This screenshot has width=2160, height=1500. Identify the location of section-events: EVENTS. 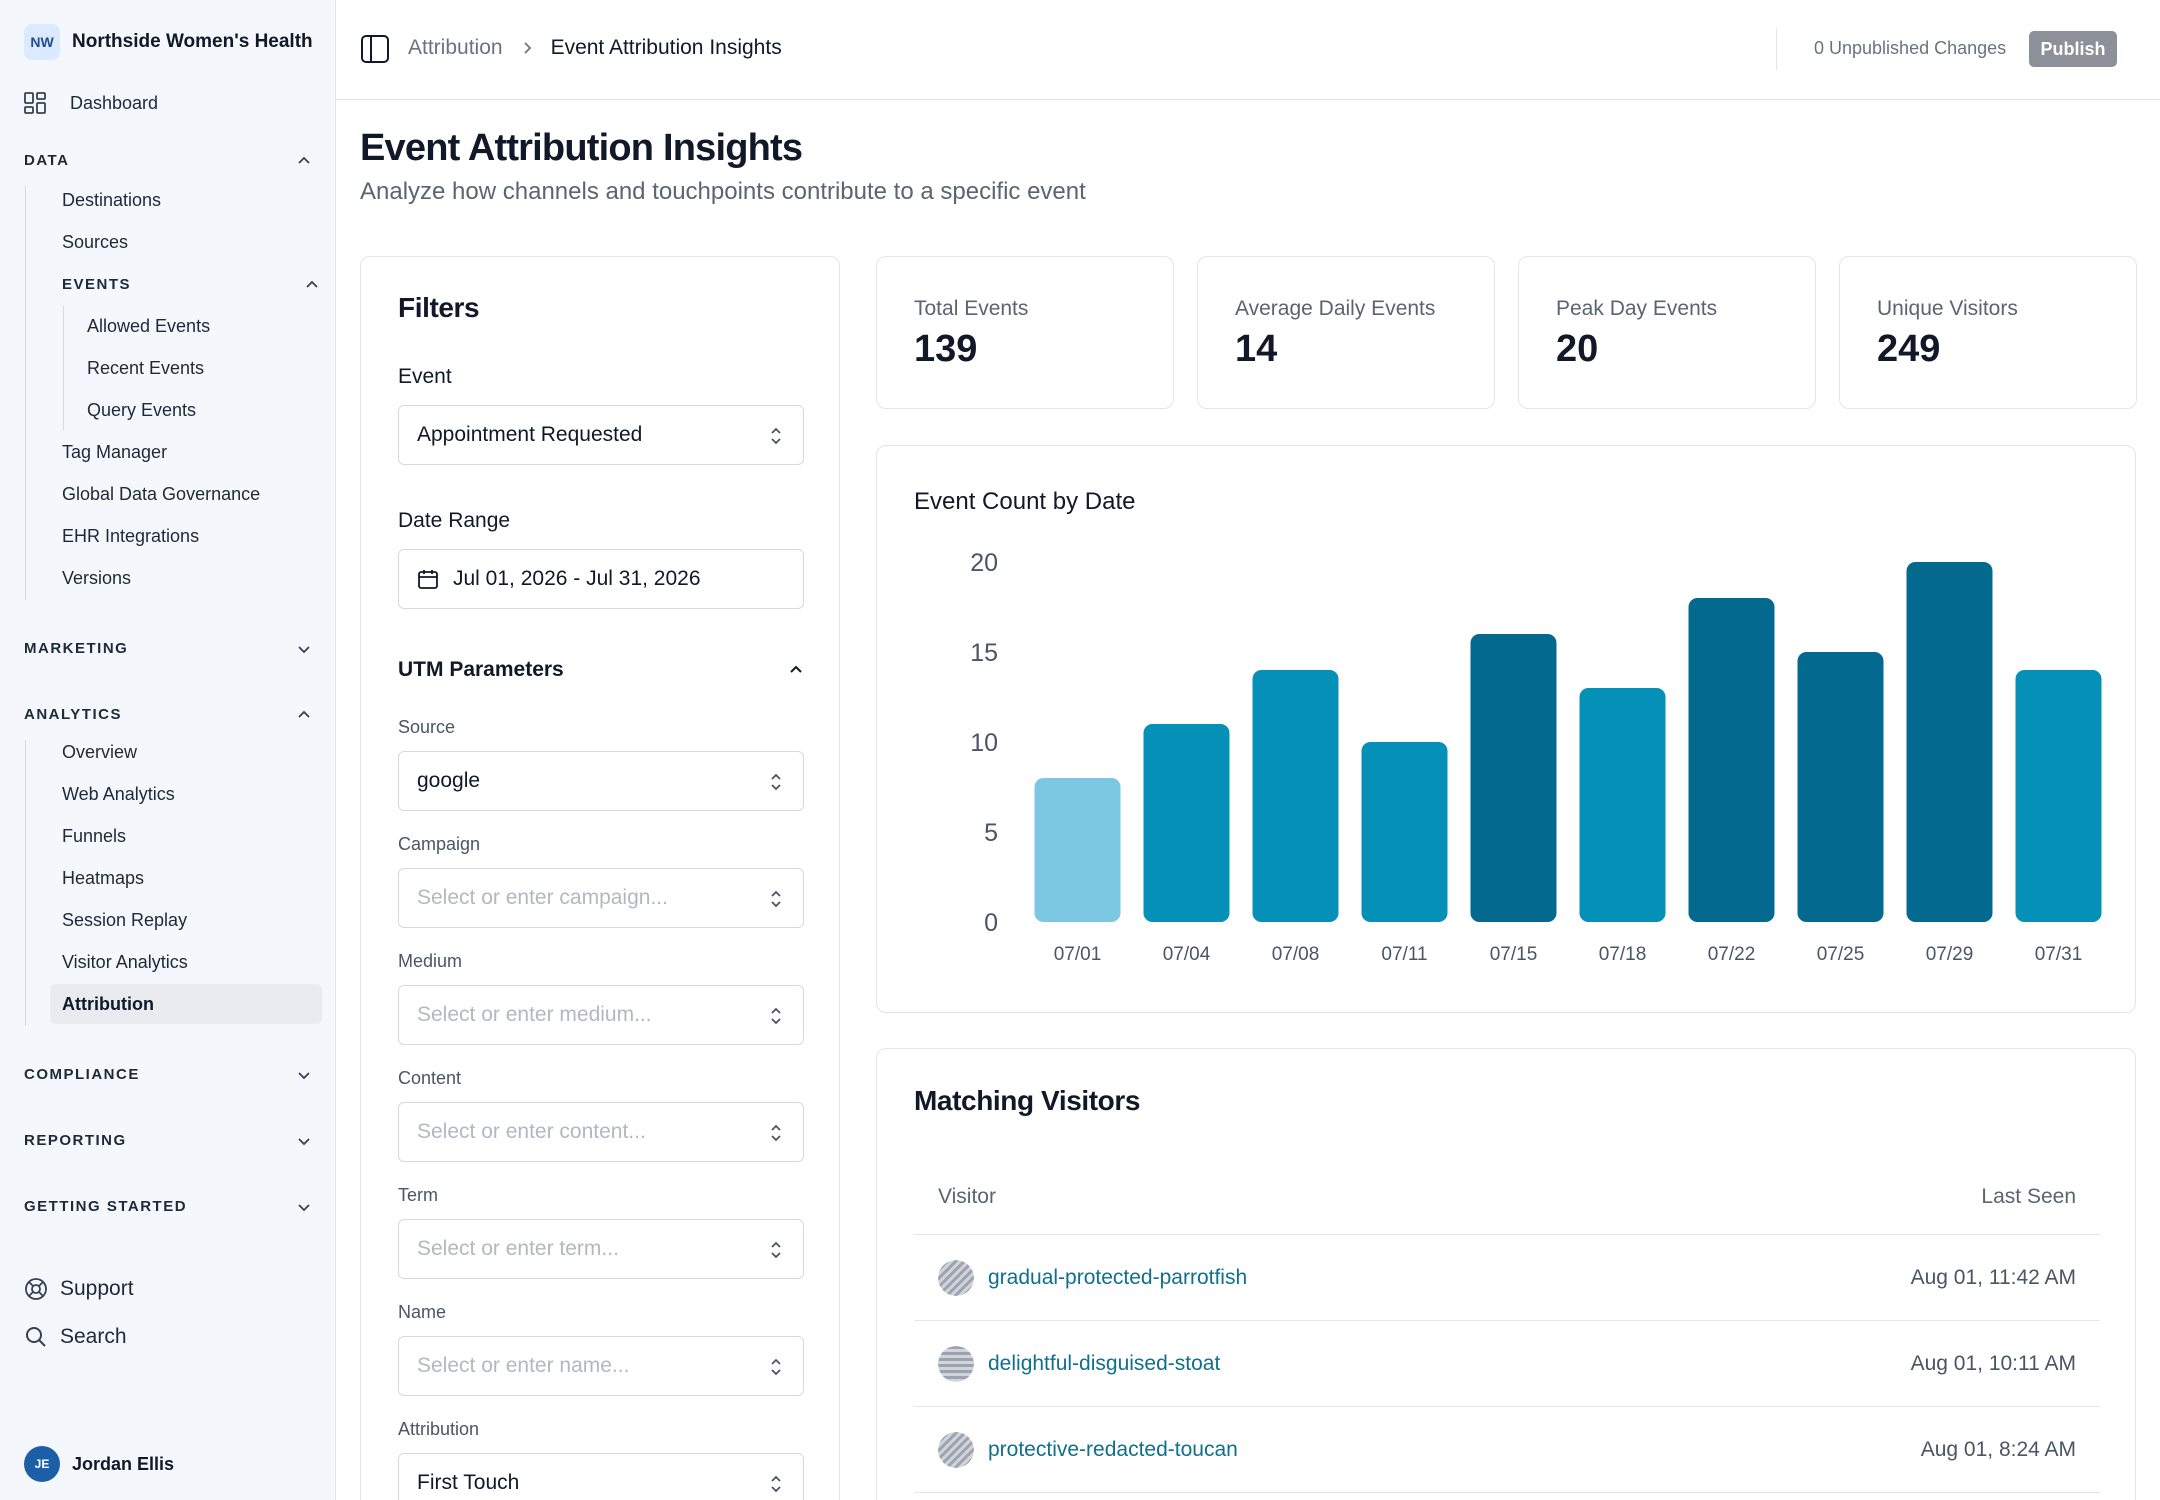
(191, 284).